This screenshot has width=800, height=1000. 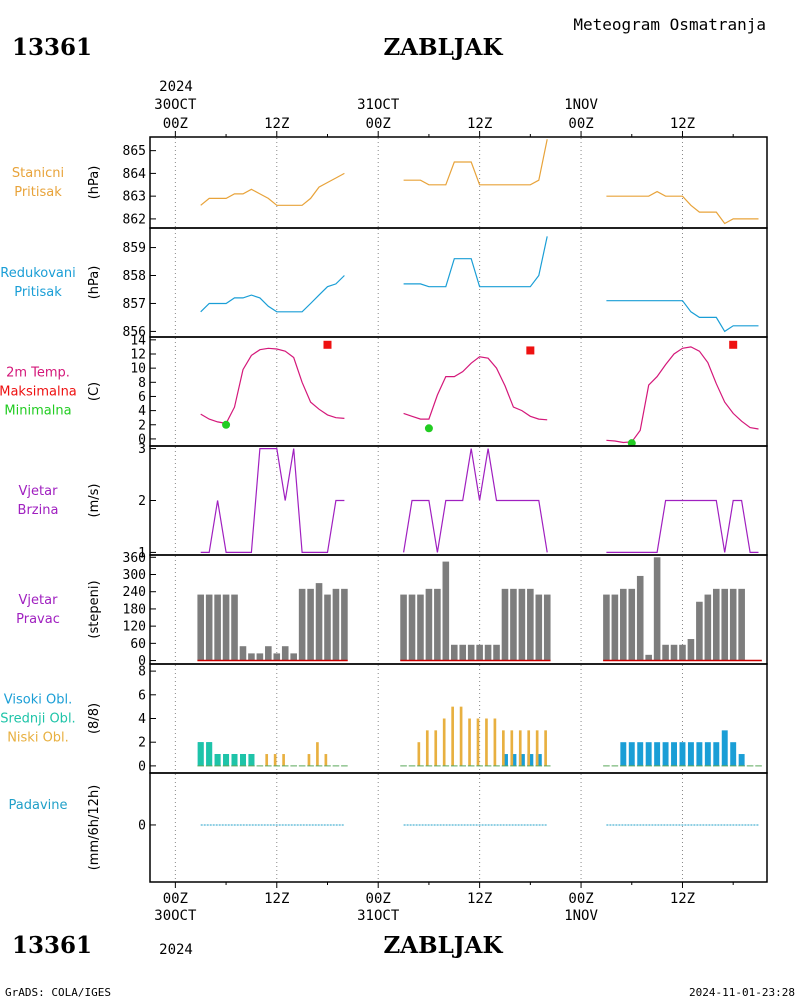 What do you see at coordinates (38, 510) in the screenshot?
I see `side-label: Brzina` at bounding box center [38, 510].